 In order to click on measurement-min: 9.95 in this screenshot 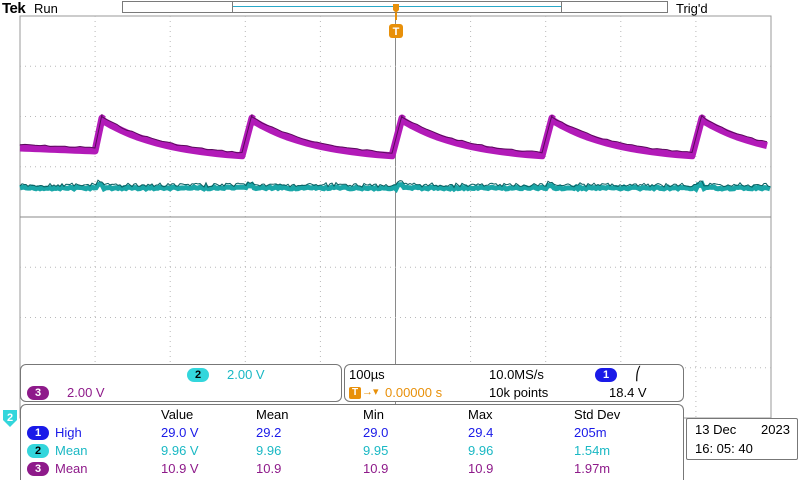, I will do `click(376, 450)`.